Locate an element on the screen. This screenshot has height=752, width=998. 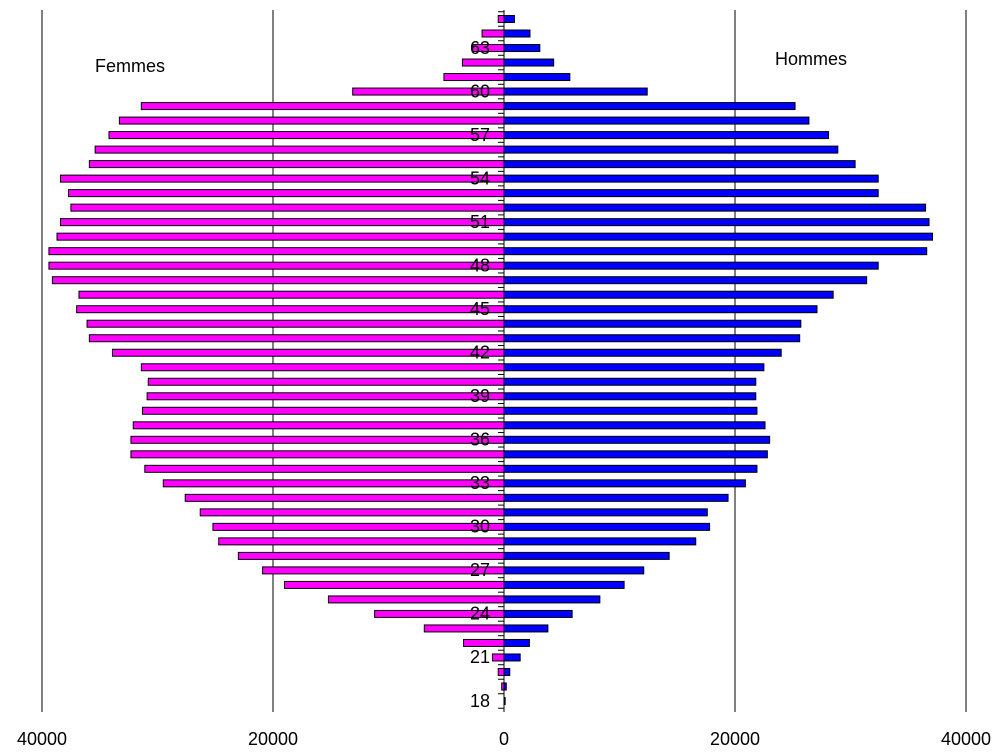
y-tick-label: 27 is located at coordinates (480, 570).